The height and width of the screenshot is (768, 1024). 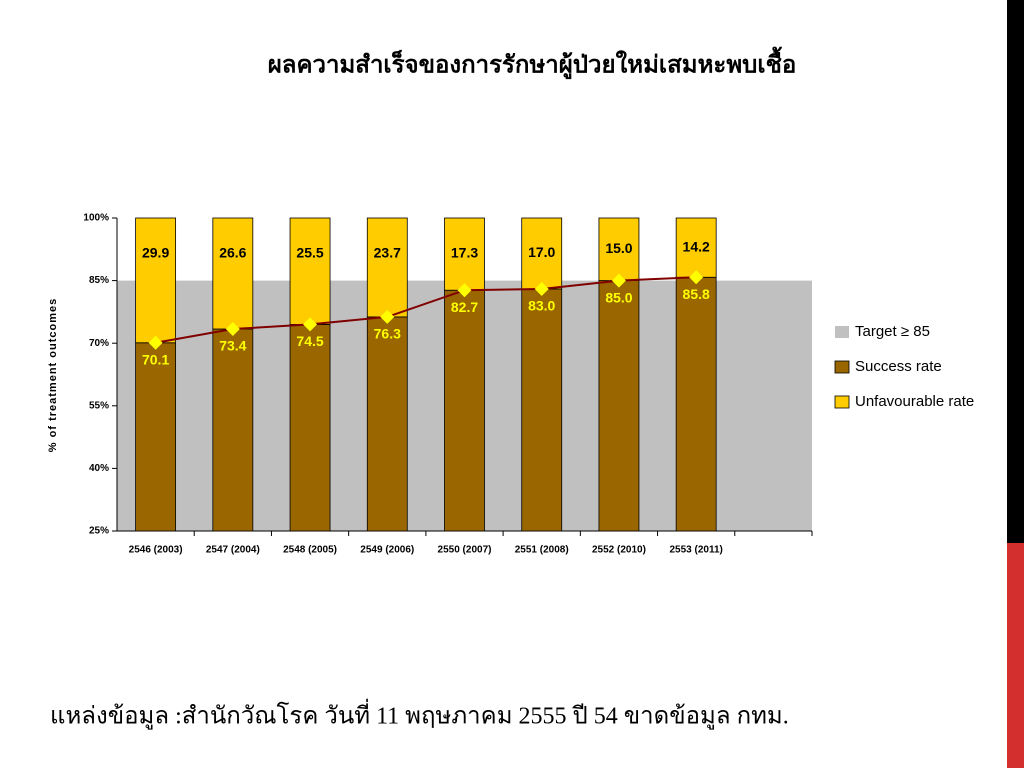 I want to click on unfavourable-label: 14.2, so click(x=696, y=246).